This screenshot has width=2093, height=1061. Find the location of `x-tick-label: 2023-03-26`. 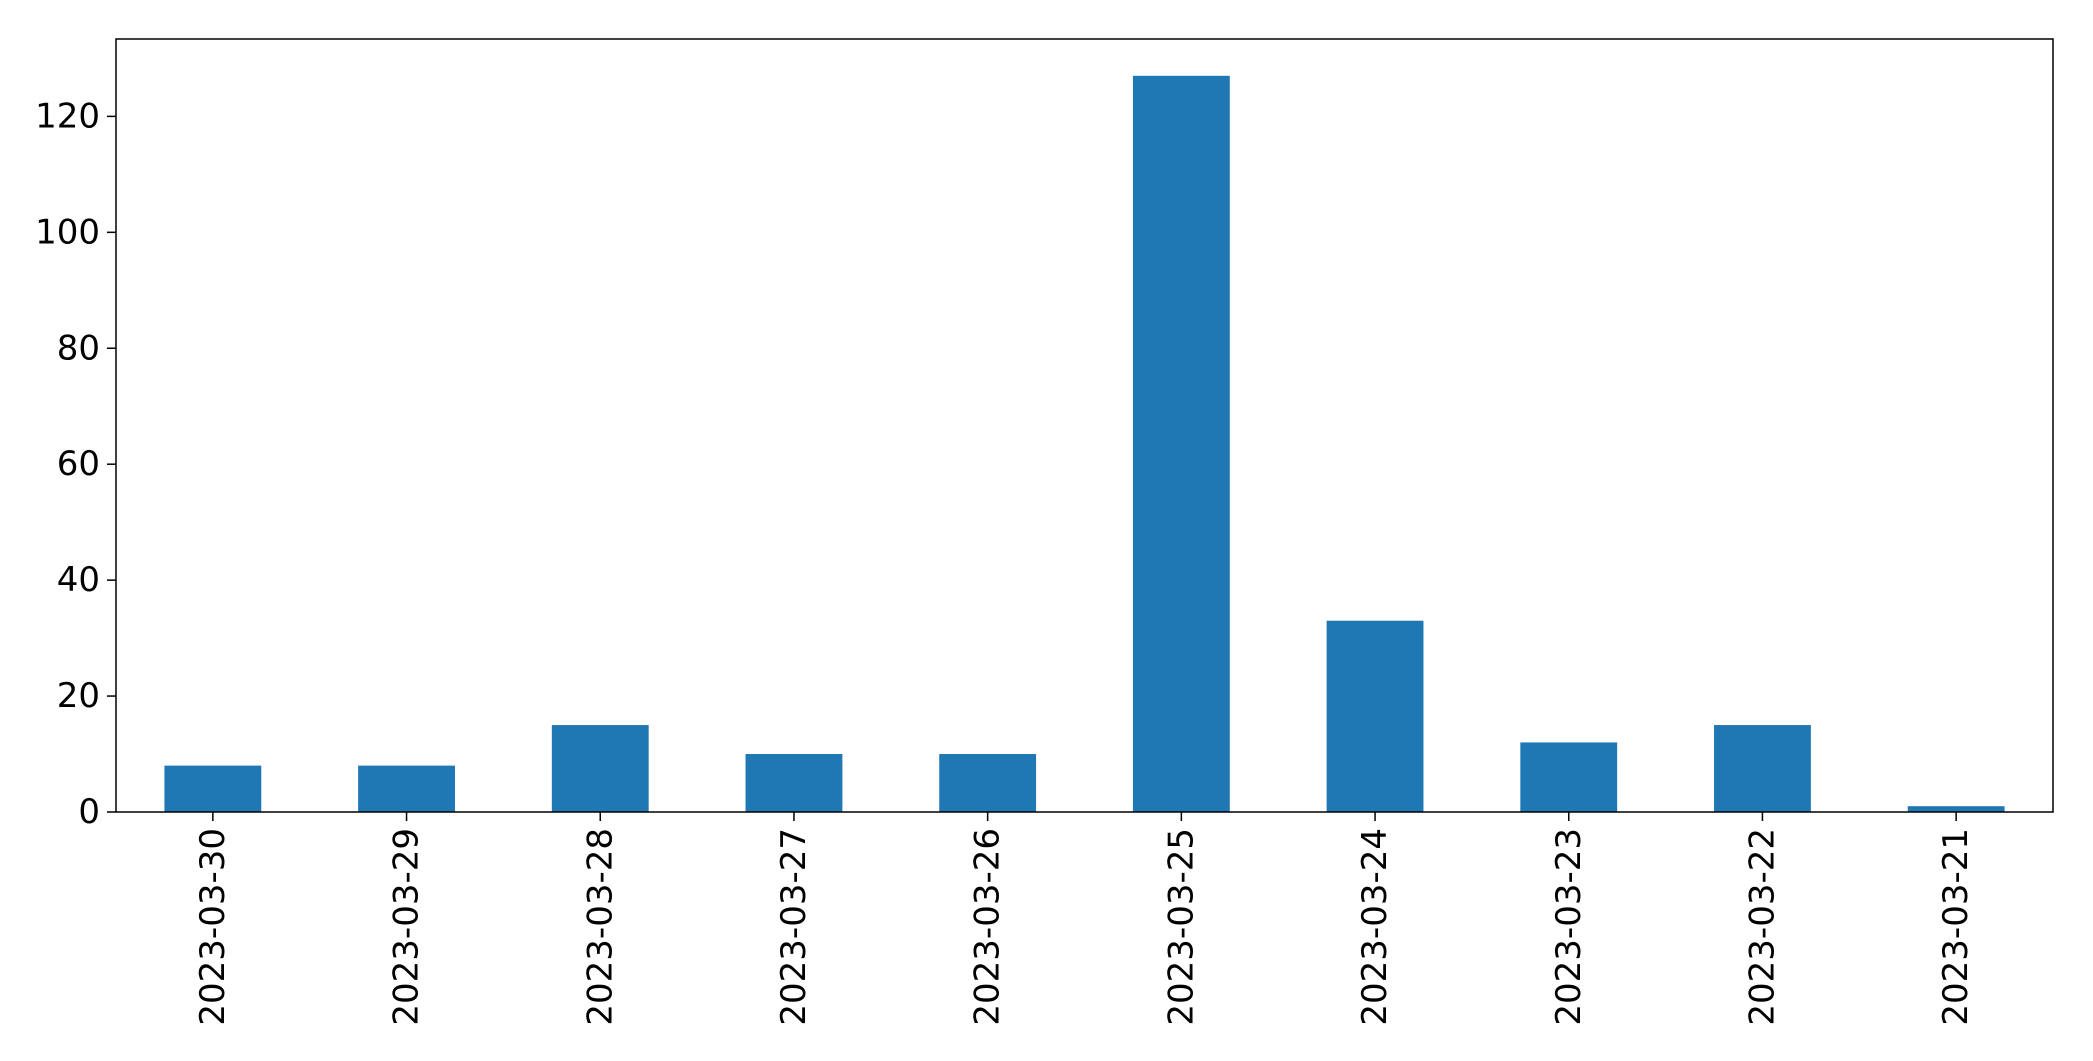

x-tick-label: 2023-03-26 is located at coordinates (988, 927).